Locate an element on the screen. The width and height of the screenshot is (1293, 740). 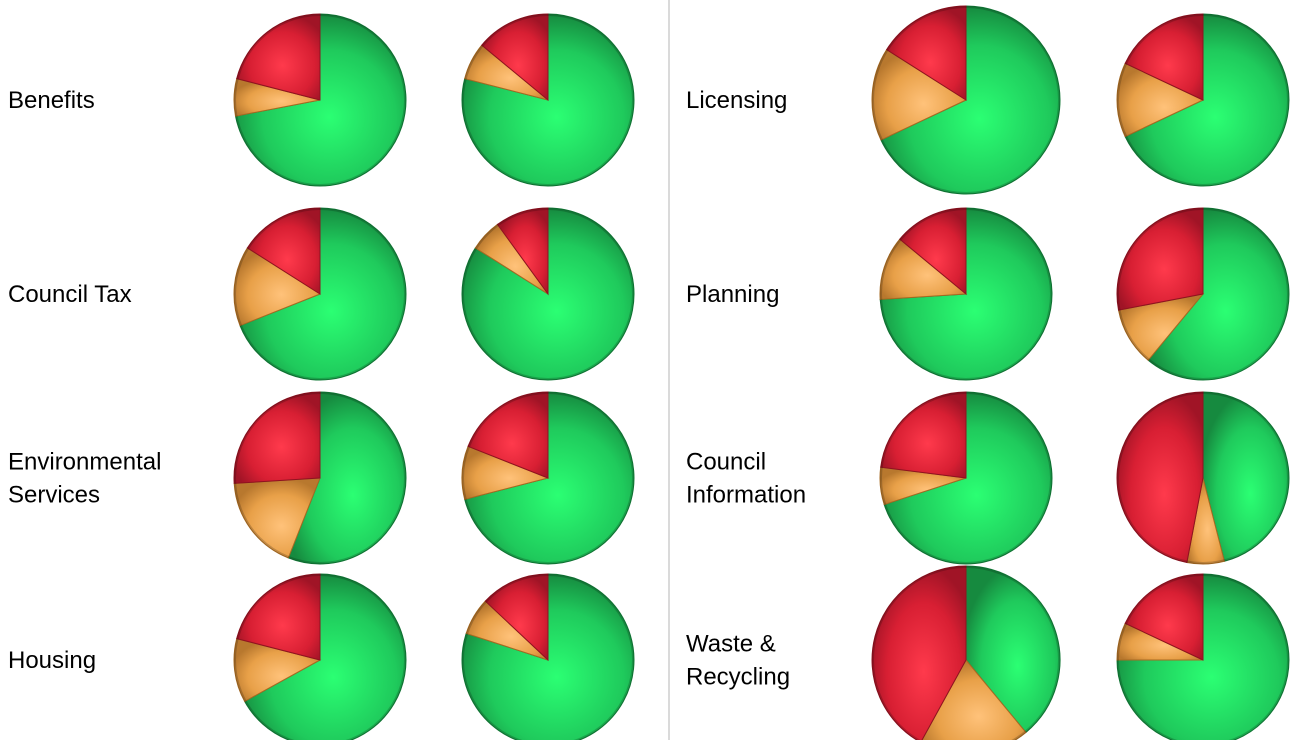
category-row-council-tax: Council Tax is located at coordinates (321, 294).